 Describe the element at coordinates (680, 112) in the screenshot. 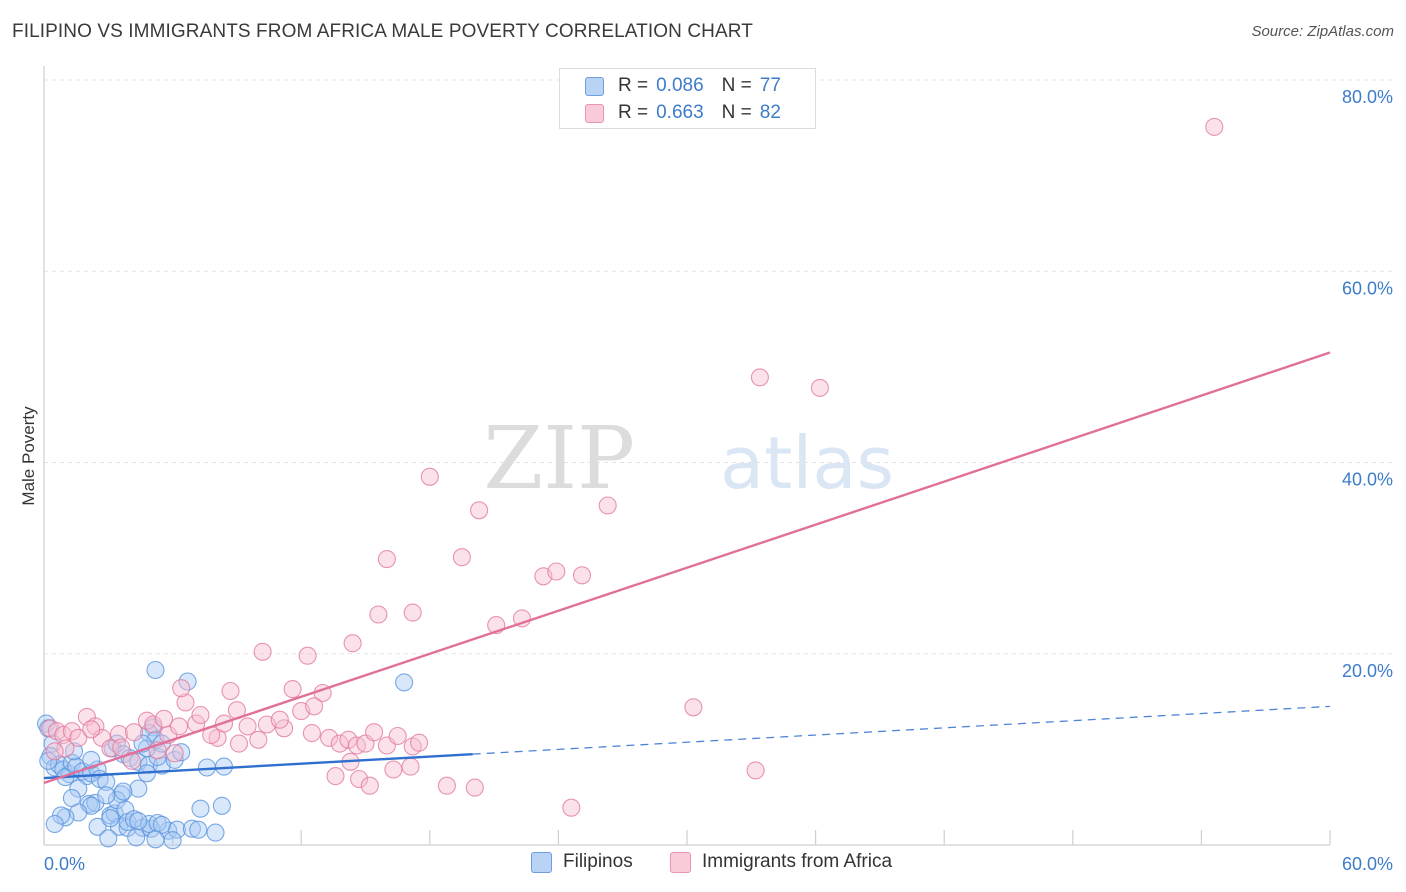

I see `legend-r-value: 0.663` at that location.